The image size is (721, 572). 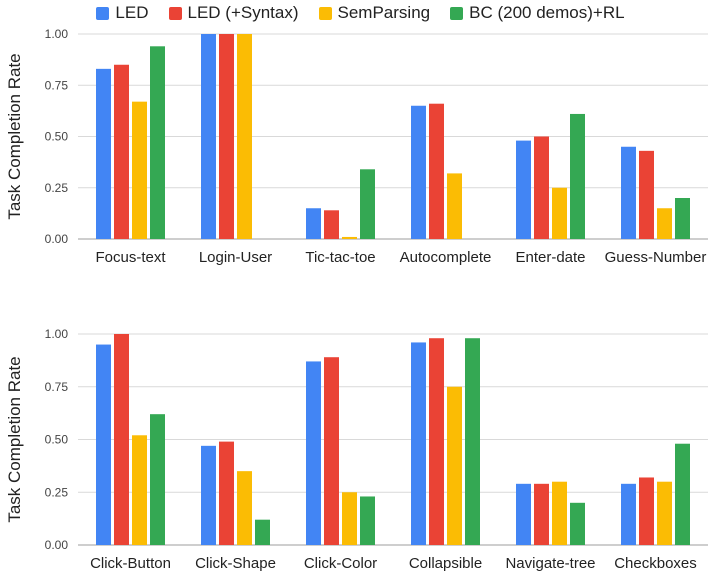 What do you see at coordinates (235, 563) in the screenshot?
I see `x-tick-label-2-1: Click-Shape` at bounding box center [235, 563].